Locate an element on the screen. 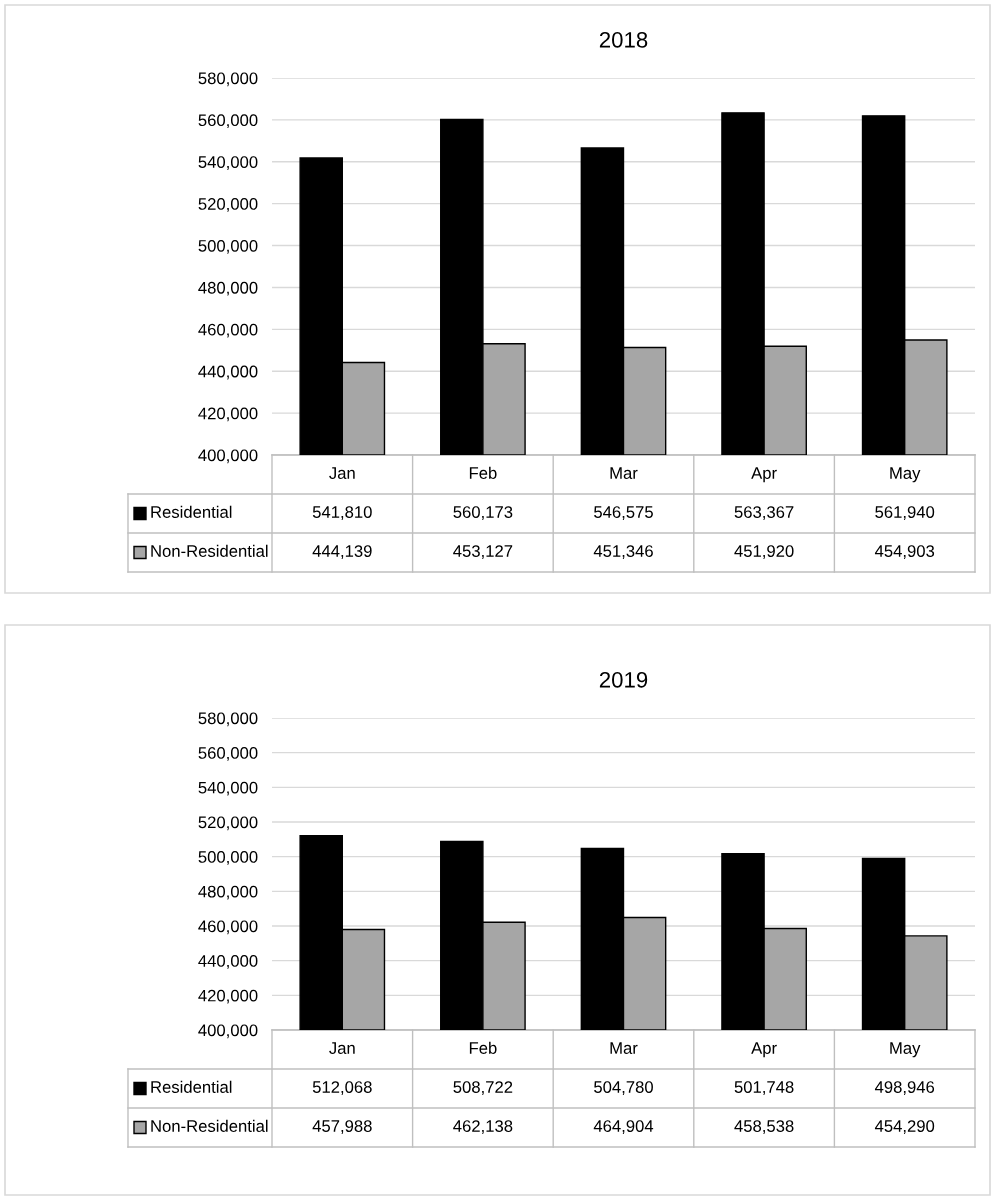 This screenshot has height=1200, width=993. data-label: 504,780 is located at coordinates (623, 1088).